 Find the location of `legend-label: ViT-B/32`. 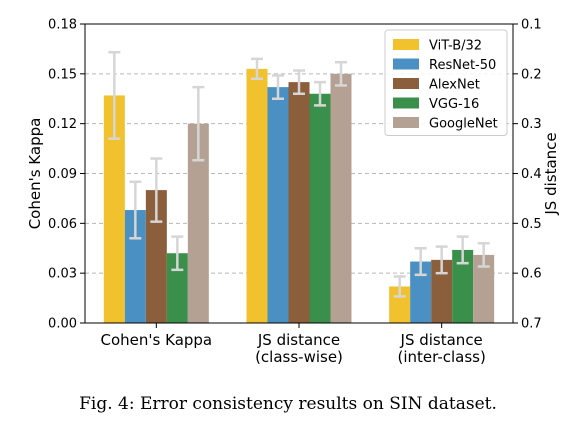

legend-label: ViT-B/32 is located at coordinates (455, 46).